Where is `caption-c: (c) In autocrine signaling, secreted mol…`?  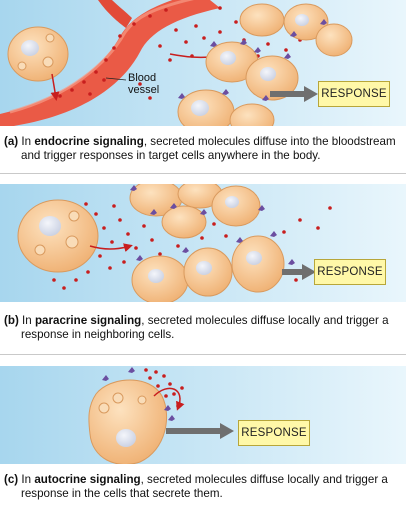 caption-c: (c) In autocrine signaling, secreted mol… is located at coordinates (203, 487).